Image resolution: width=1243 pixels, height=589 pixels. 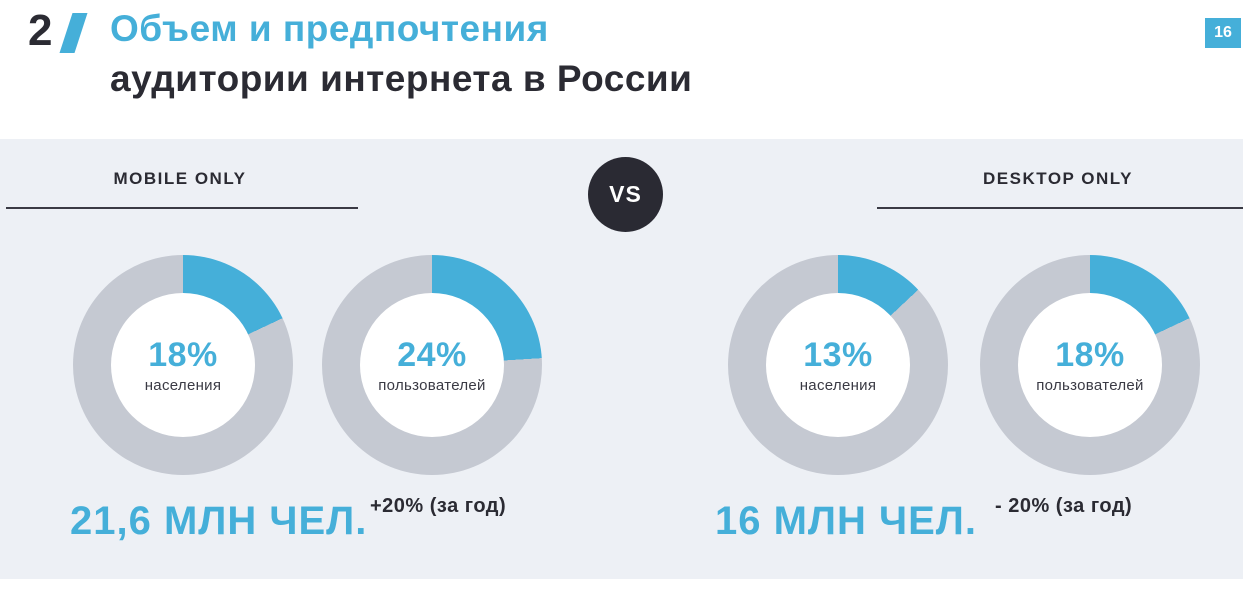 What do you see at coordinates (329, 28) in the screenshot?
I see `slide-title-line1: Объем и предпочтения` at bounding box center [329, 28].